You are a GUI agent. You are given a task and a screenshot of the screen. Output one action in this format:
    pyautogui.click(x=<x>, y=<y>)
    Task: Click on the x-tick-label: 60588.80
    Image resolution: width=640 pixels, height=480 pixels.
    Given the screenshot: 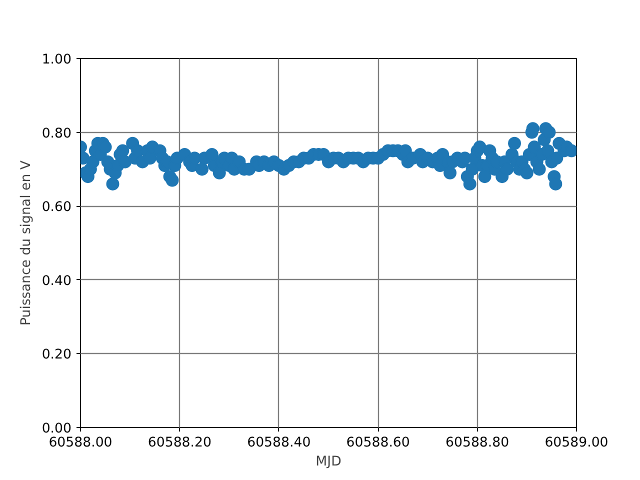 What is the action you would take?
    pyautogui.click(x=478, y=443)
    